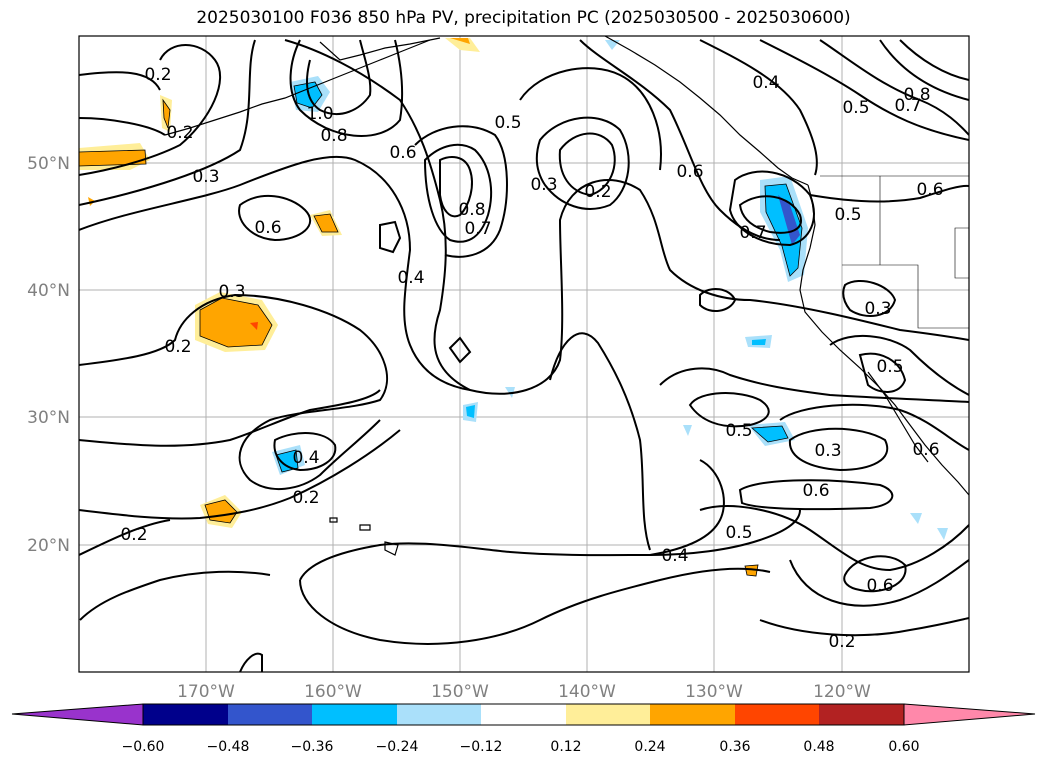 This screenshot has width=1047, height=765. Describe the element at coordinates (734, 747) in the screenshot. I see `colorbar-tick: 0.36` at that location.